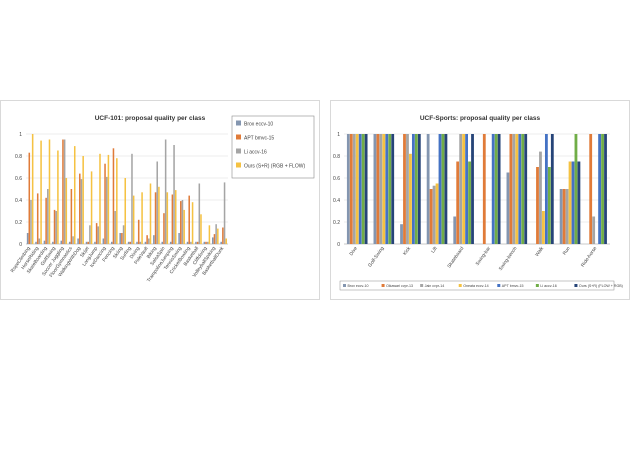 This screenshot has width=640, height=453. What do you see at coordinates (601, 286) in the screenshot?
I see `legend-label: Ours (S+R) (FLOW + RGB)` at bounding box center [601, 286].